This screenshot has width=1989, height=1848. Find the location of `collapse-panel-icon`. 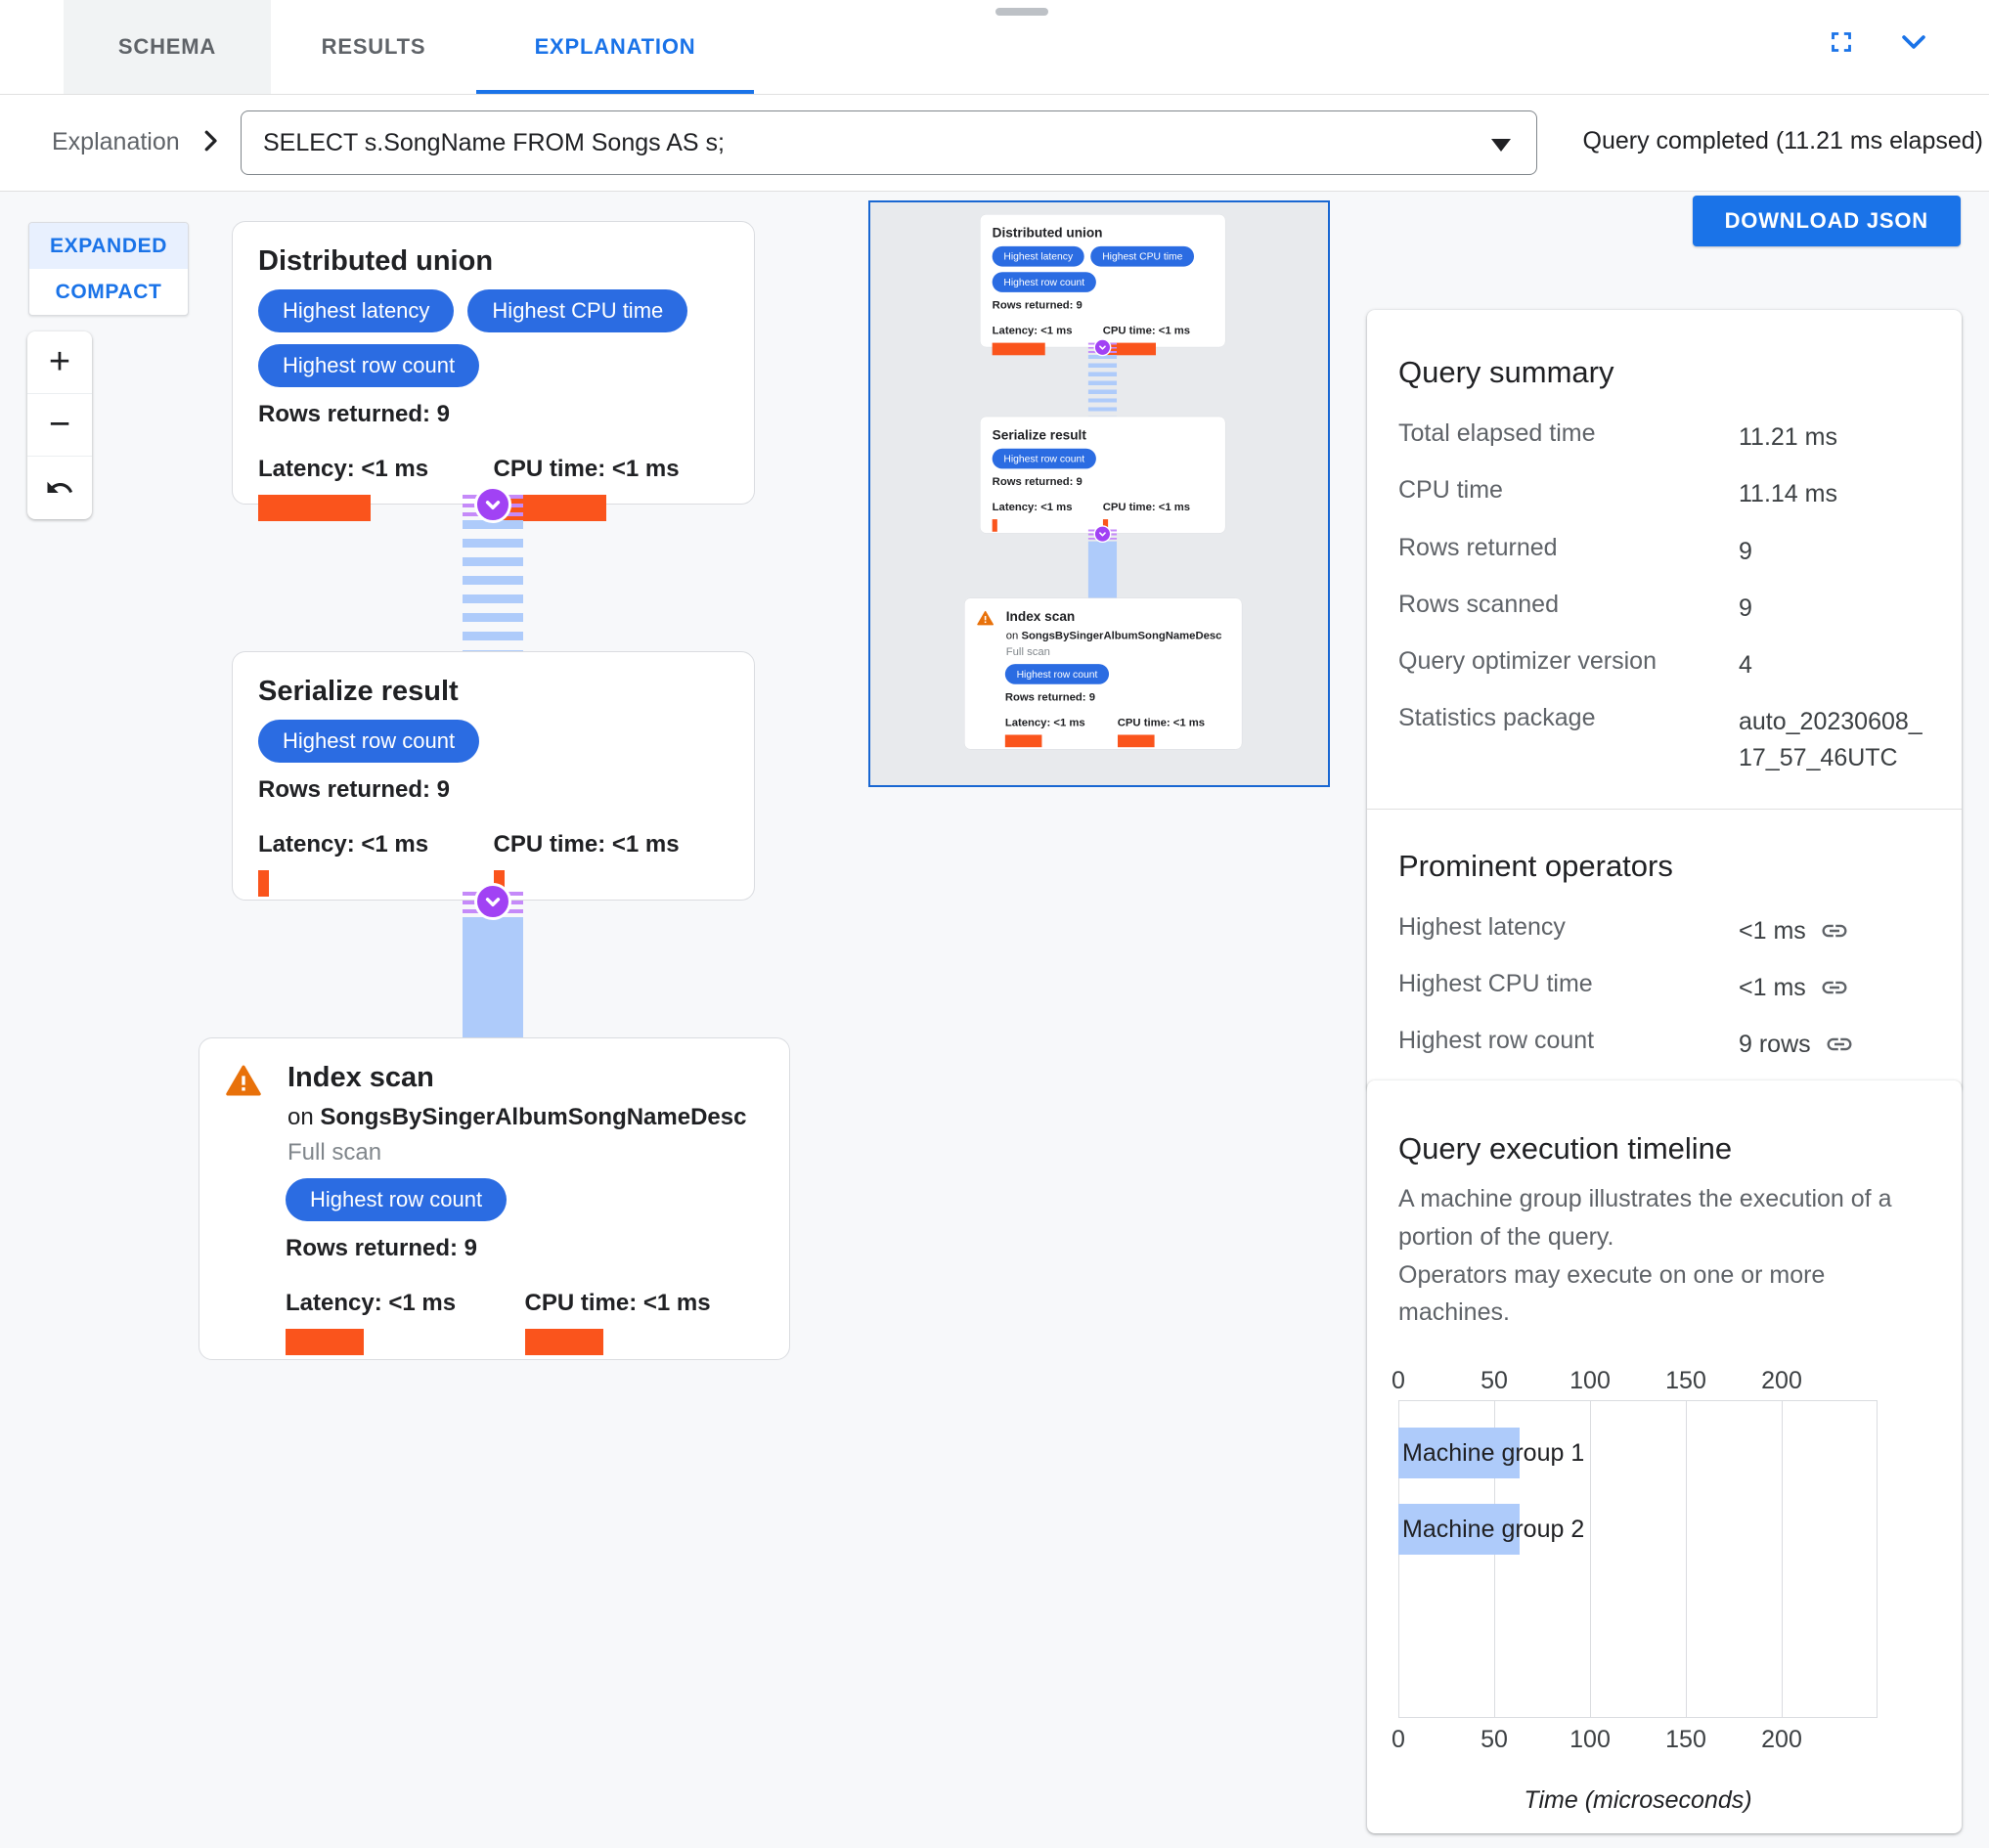

collapse-panel-icon is located at coordinates (1913, 42).